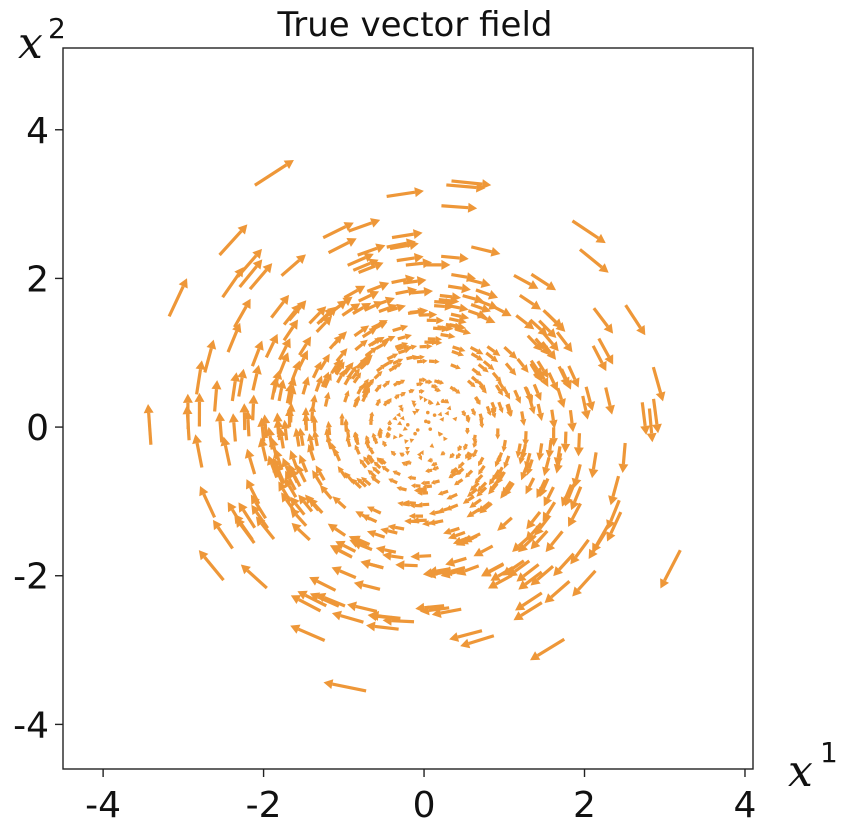 The width and height of the screenshot is (850, 831). Describe the element at coordinates (38, 428) in the screenshot. I see `y-axis: -4 -2 0 2 4` at that location.